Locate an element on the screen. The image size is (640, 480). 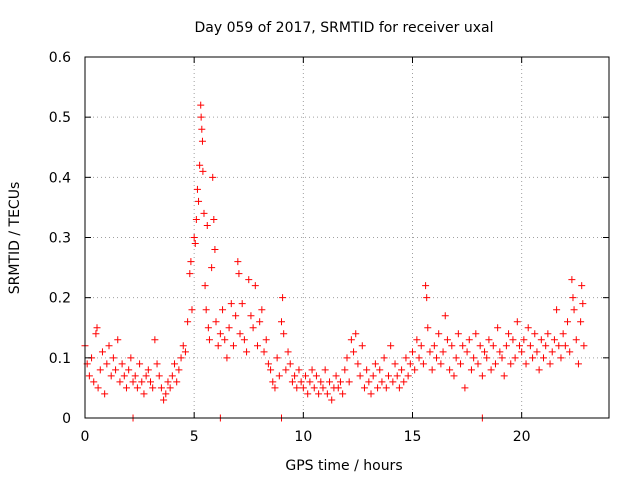
y-tick-label: 0.3 is located at coordinates (60, 239).